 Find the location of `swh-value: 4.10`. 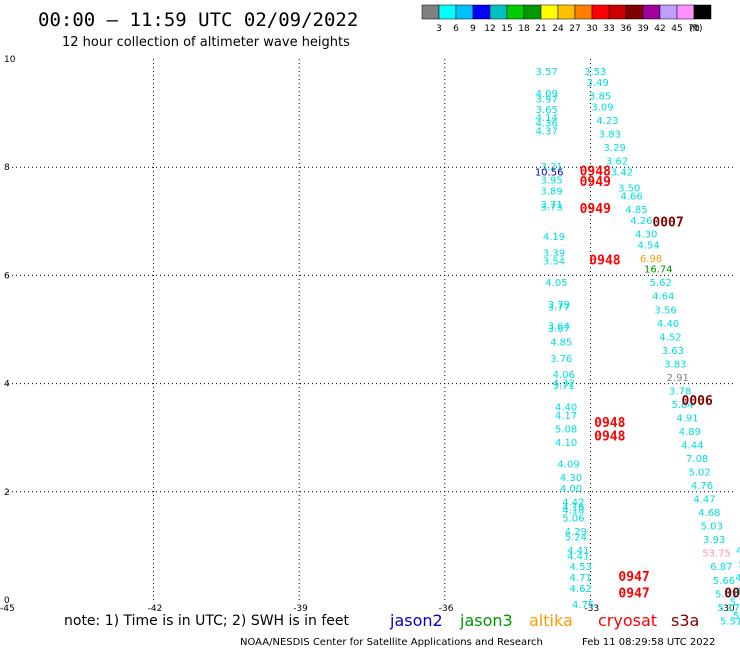

swh-value: 4.10 is located at coordinates (566, 443).